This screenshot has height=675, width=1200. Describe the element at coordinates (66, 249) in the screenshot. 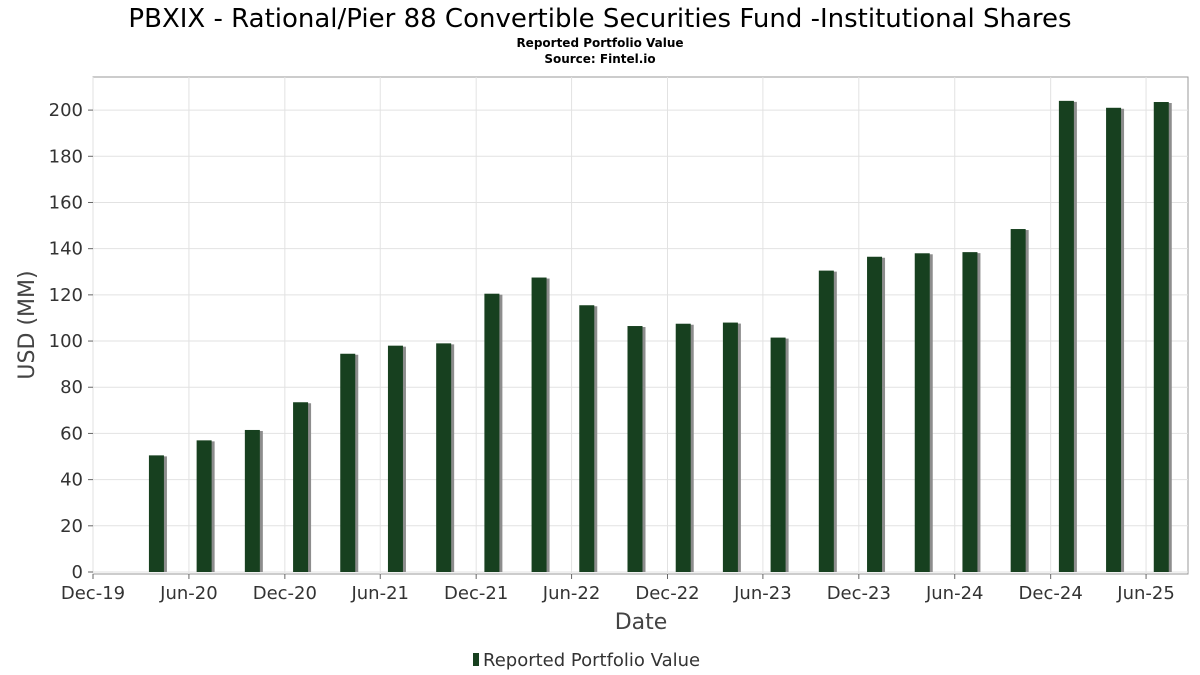

I see `y-tick-label: 140` at that location.